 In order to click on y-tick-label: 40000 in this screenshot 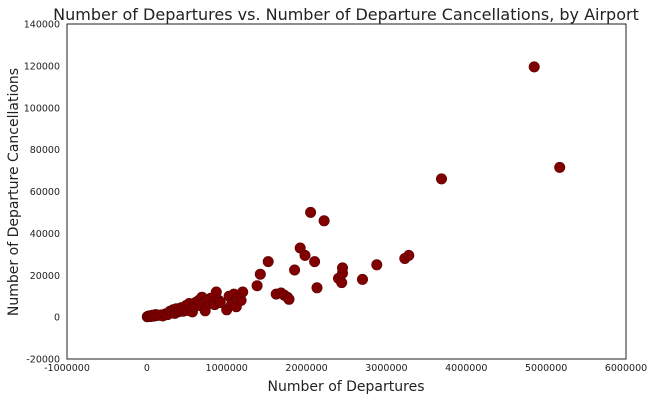, I will do `click(45, 234)`.